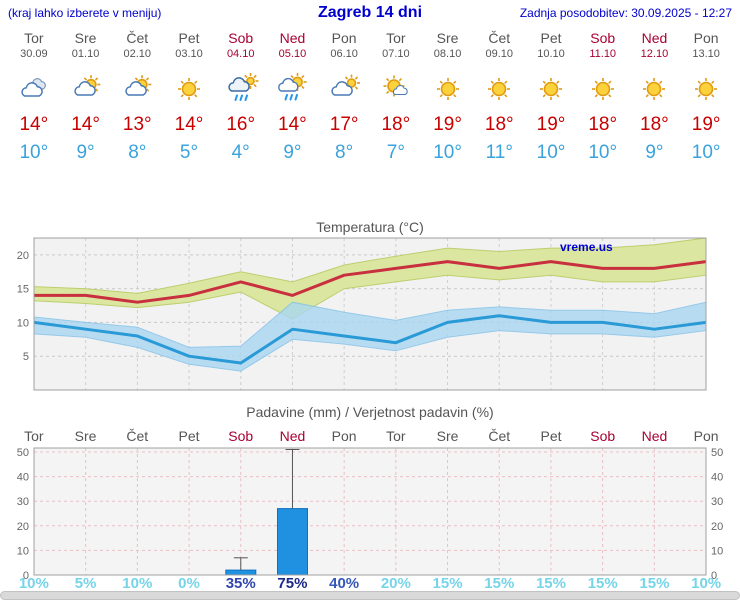 The width and height of the screenshot is (740, 600). I want to click on weather-icon-partly-cloudy, so click(86, 90).